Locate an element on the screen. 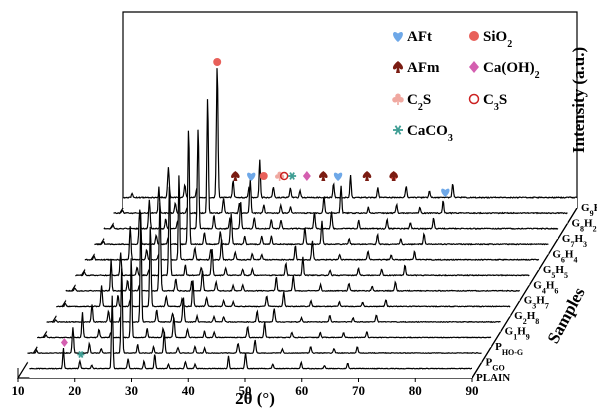 The height and width of the screenshot is (411, 597). depth-axis-line is located at coordinates (524, 293).